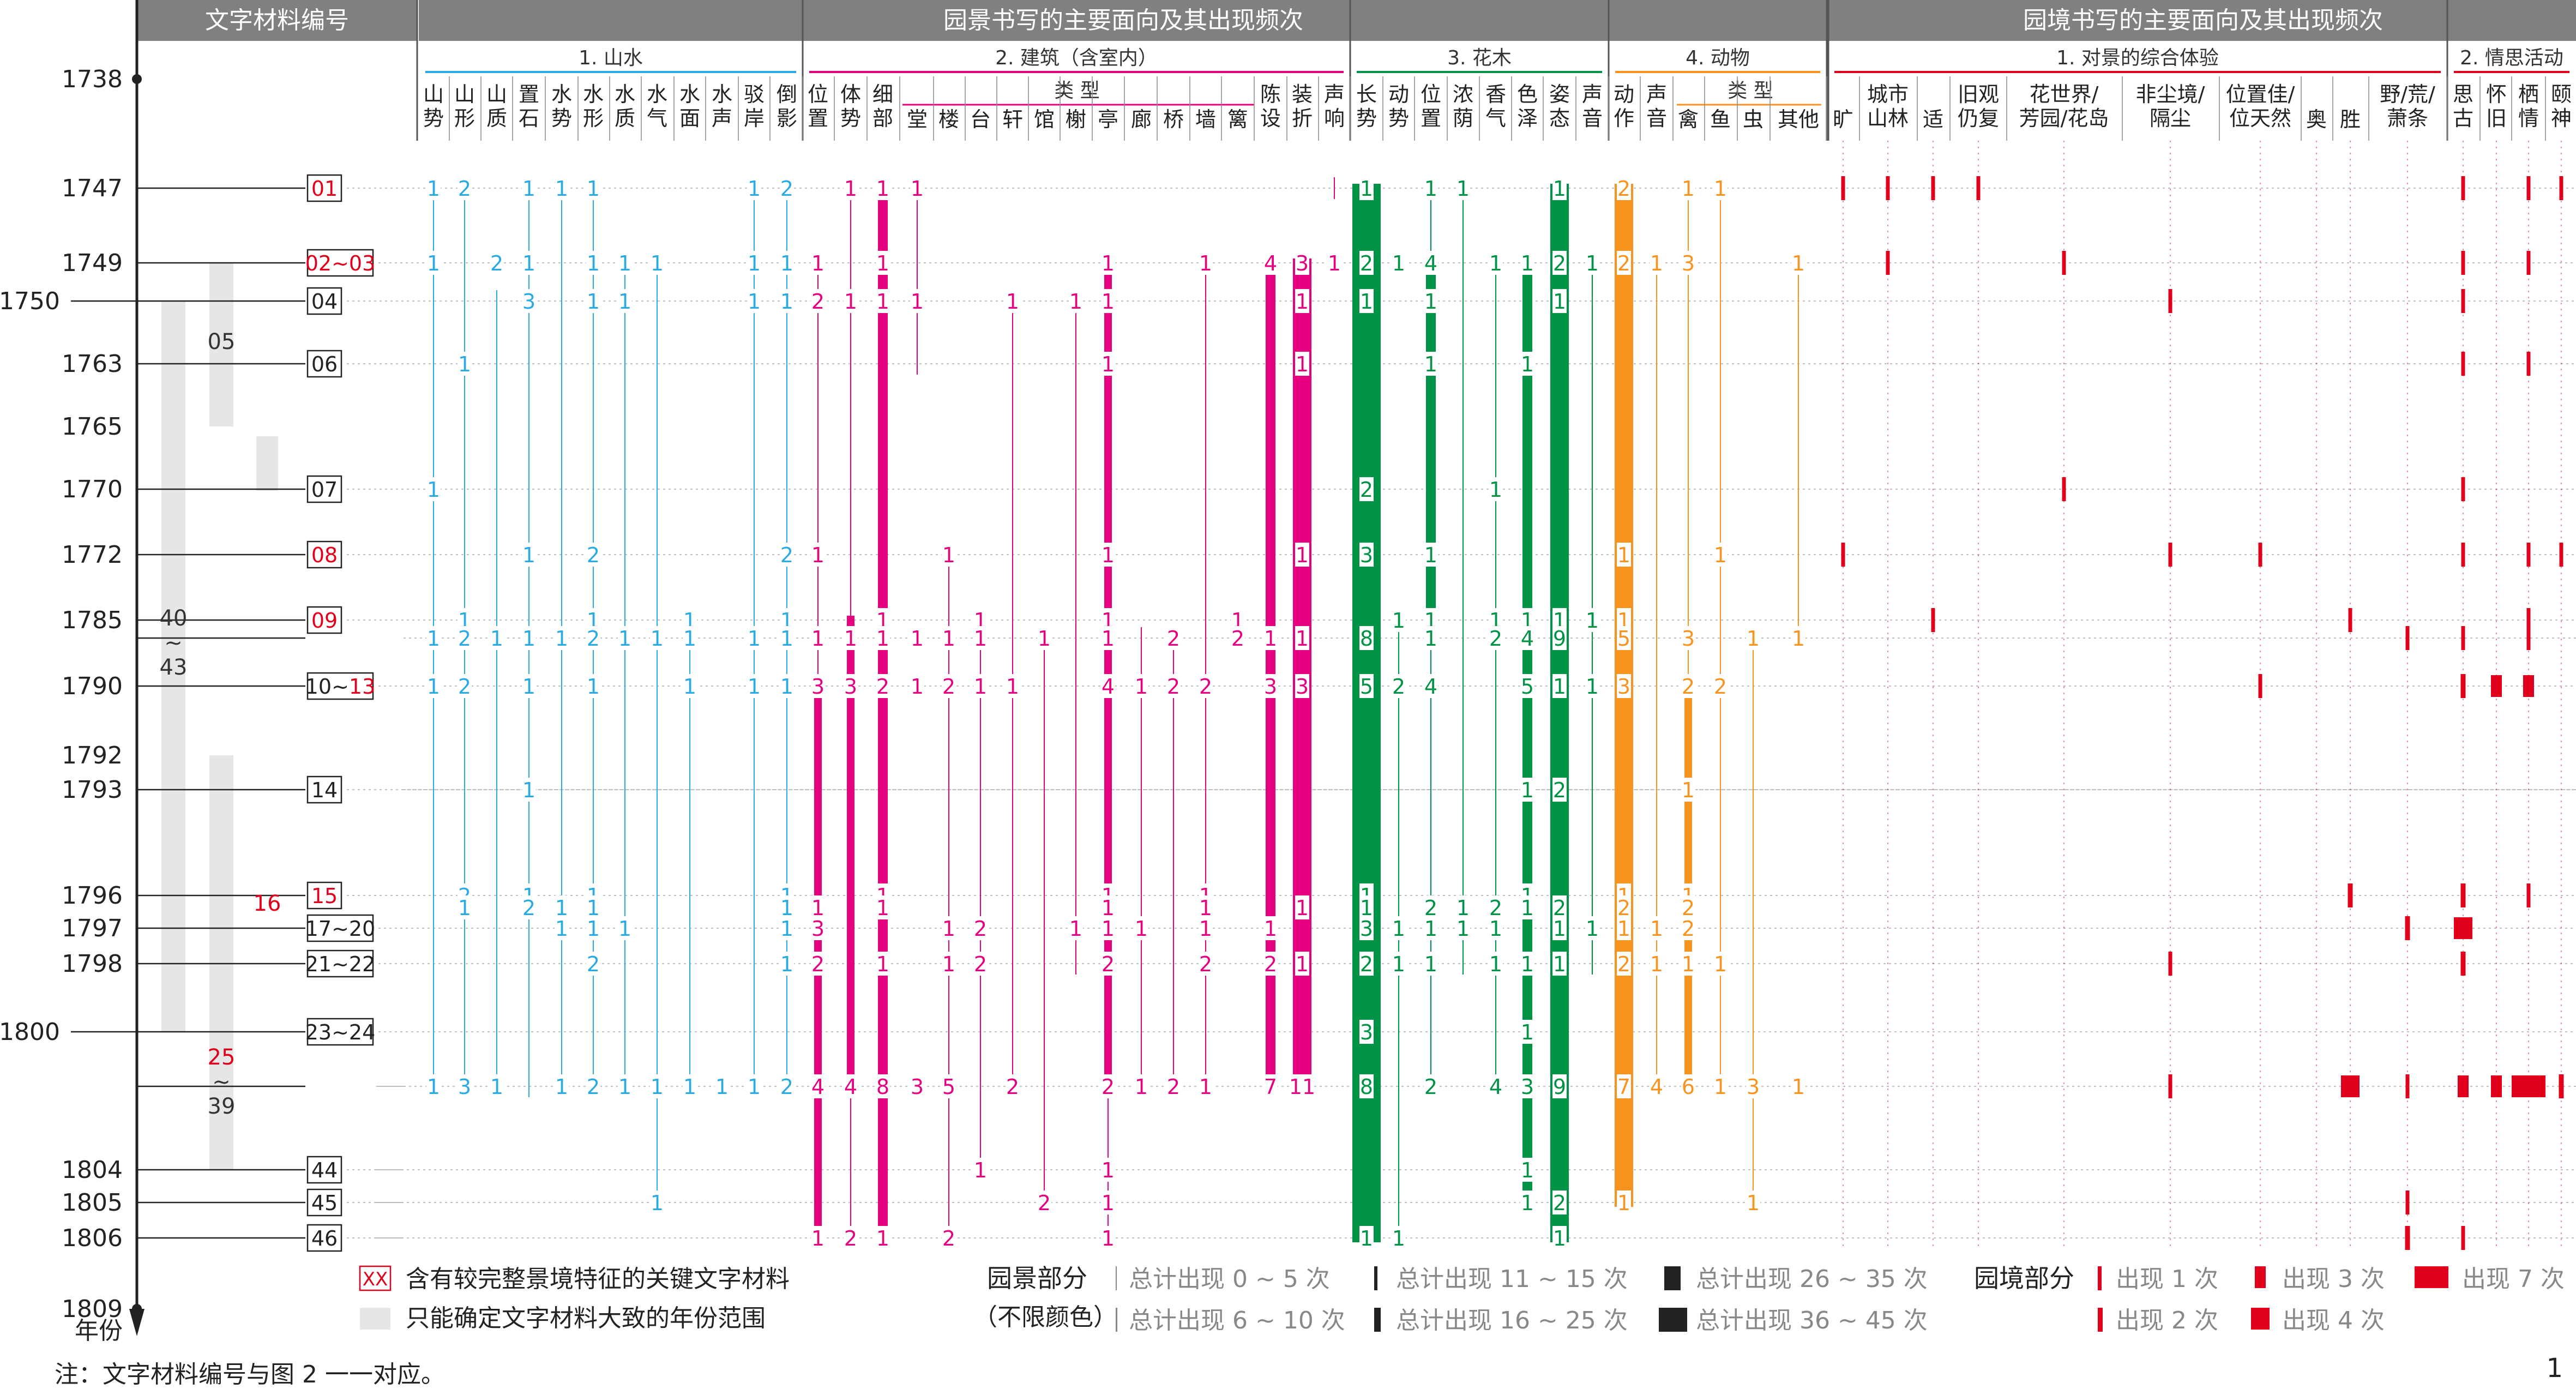  I want to click on column-label-16: 楼, so click(948, 119).